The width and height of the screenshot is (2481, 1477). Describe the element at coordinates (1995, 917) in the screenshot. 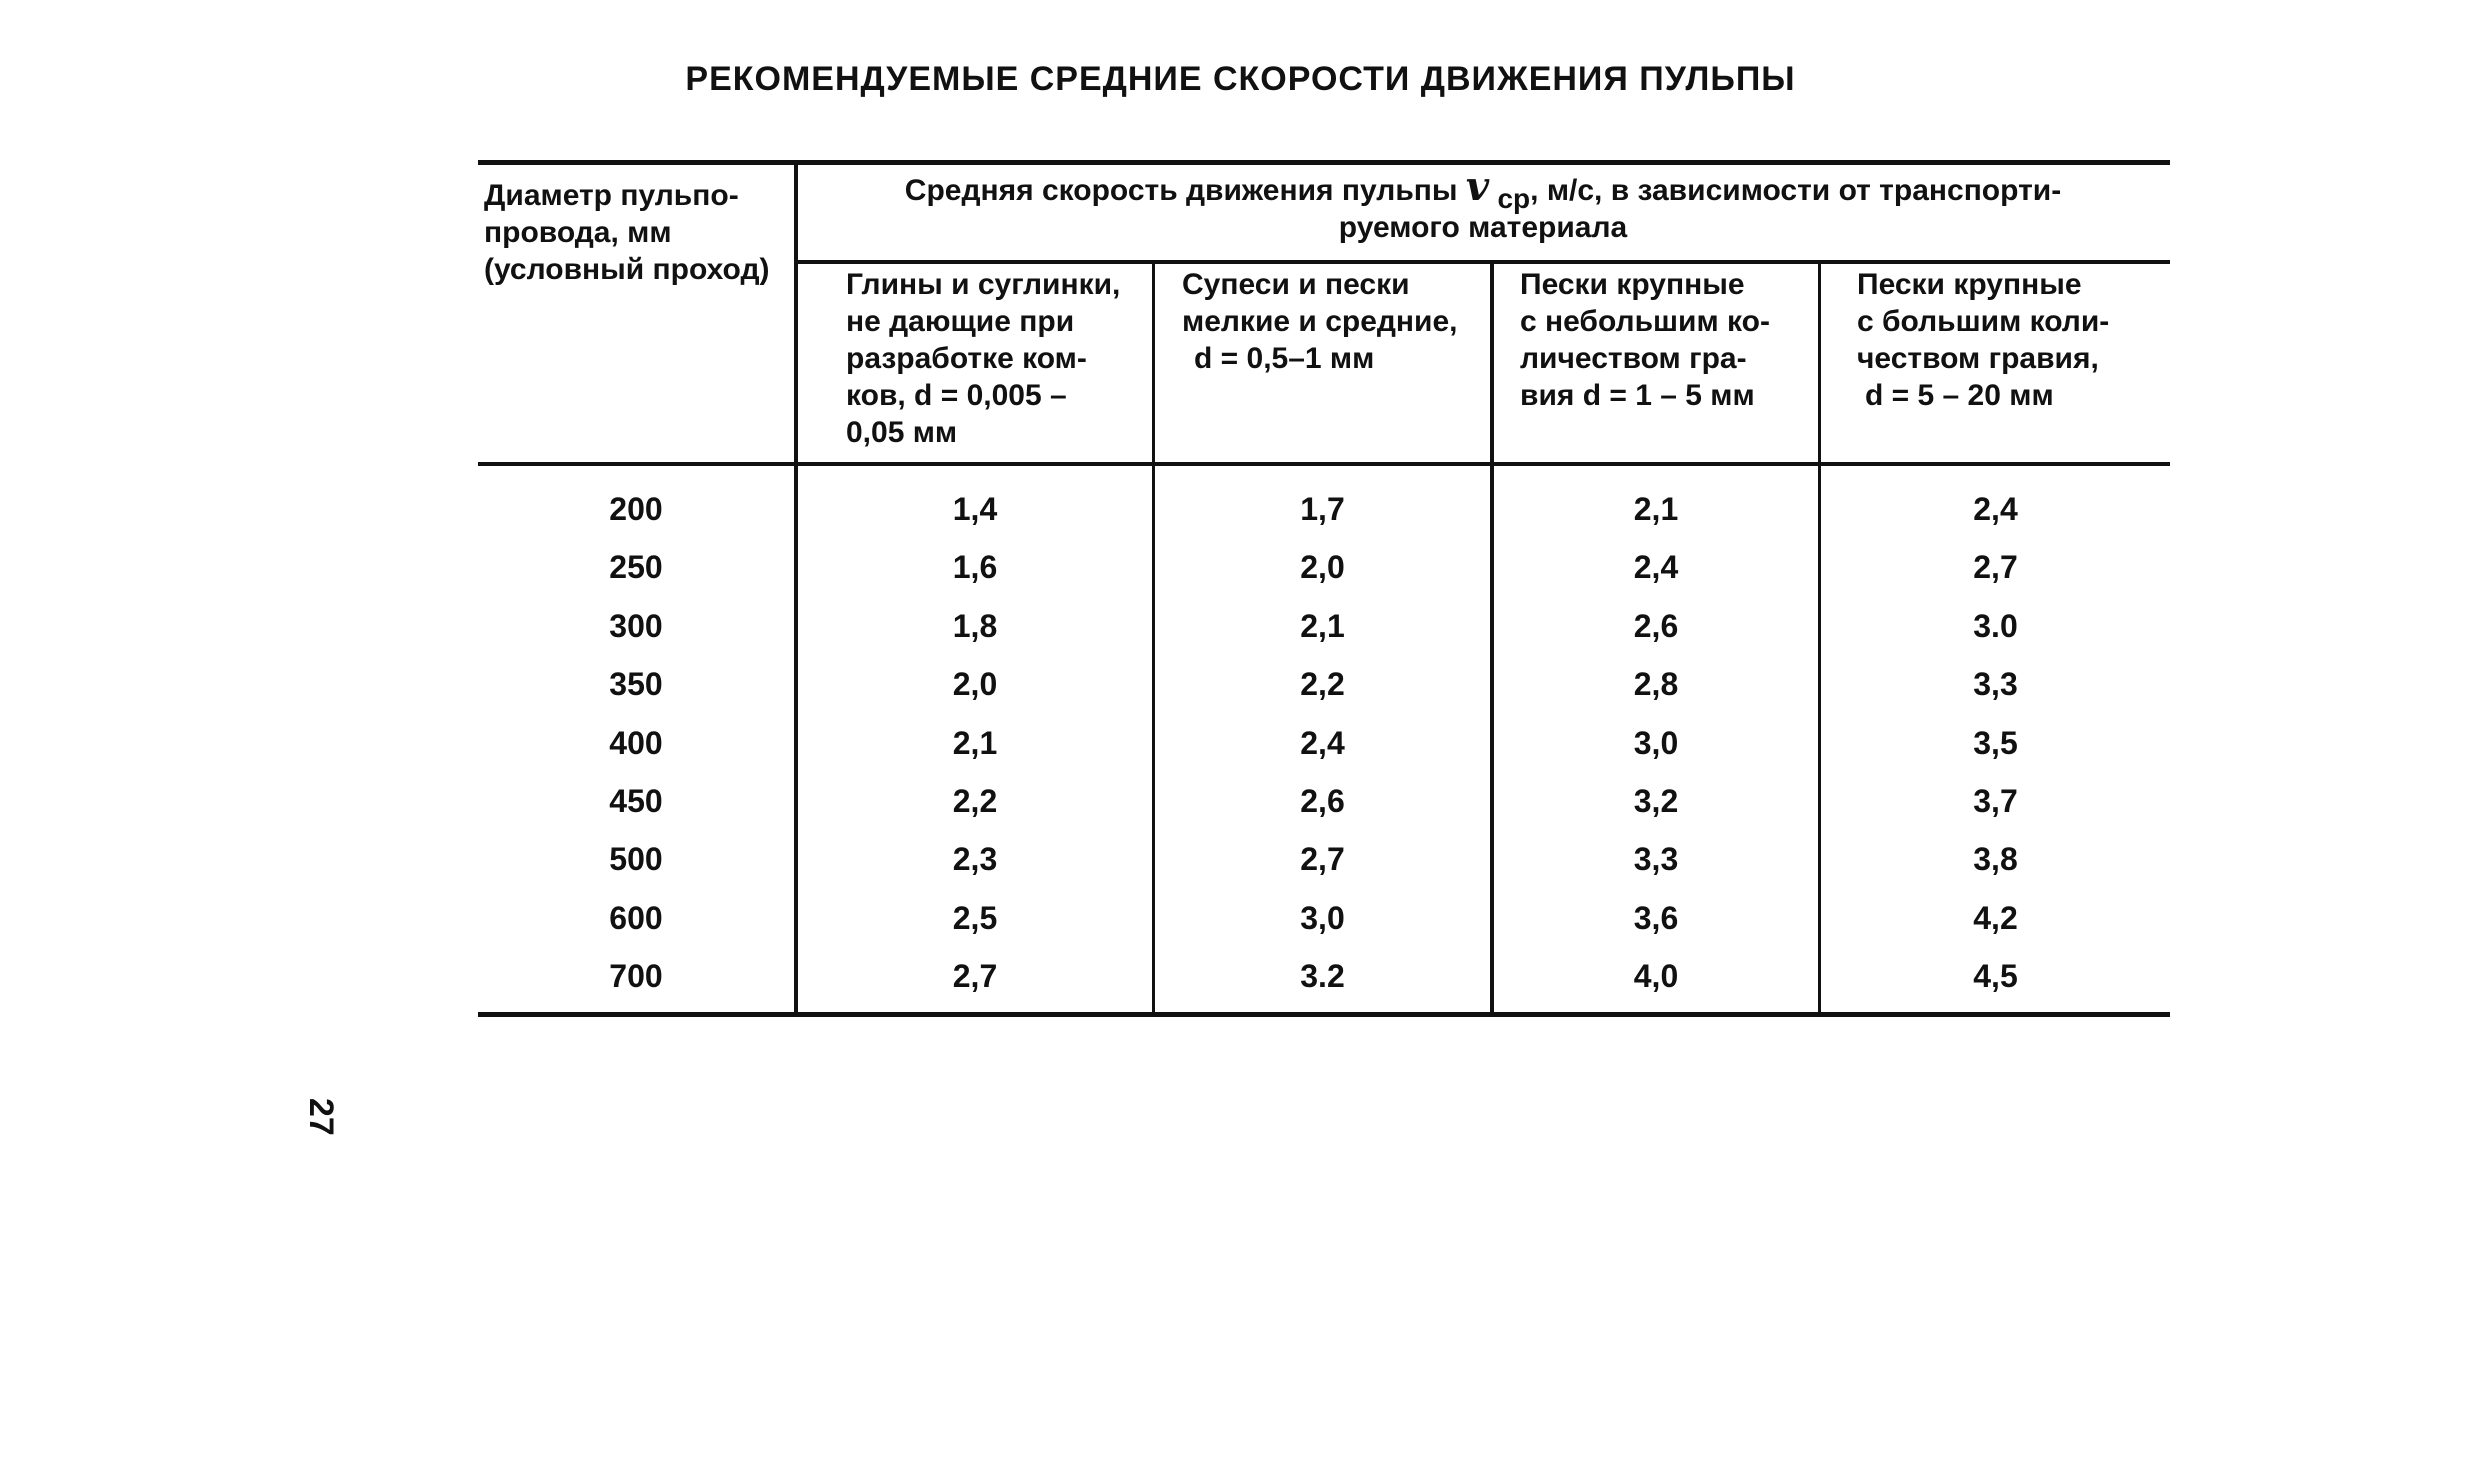

I see `table-cell: 4,2` at that location.